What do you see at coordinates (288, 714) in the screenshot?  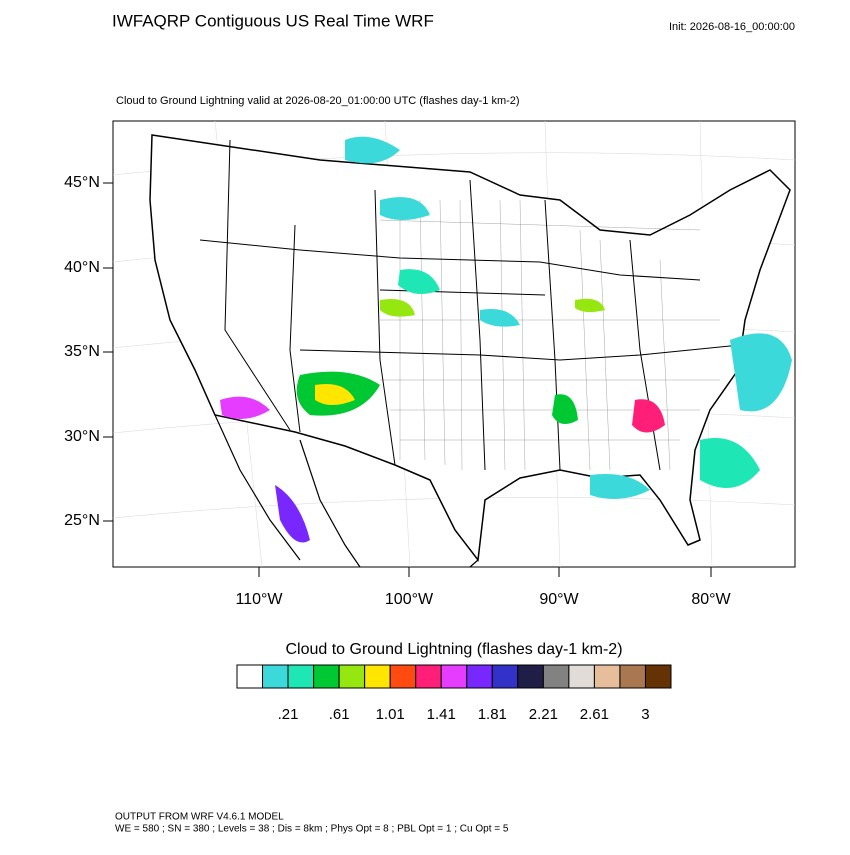 I see `colorbar-label: .21` at bounding box center [288, 714].